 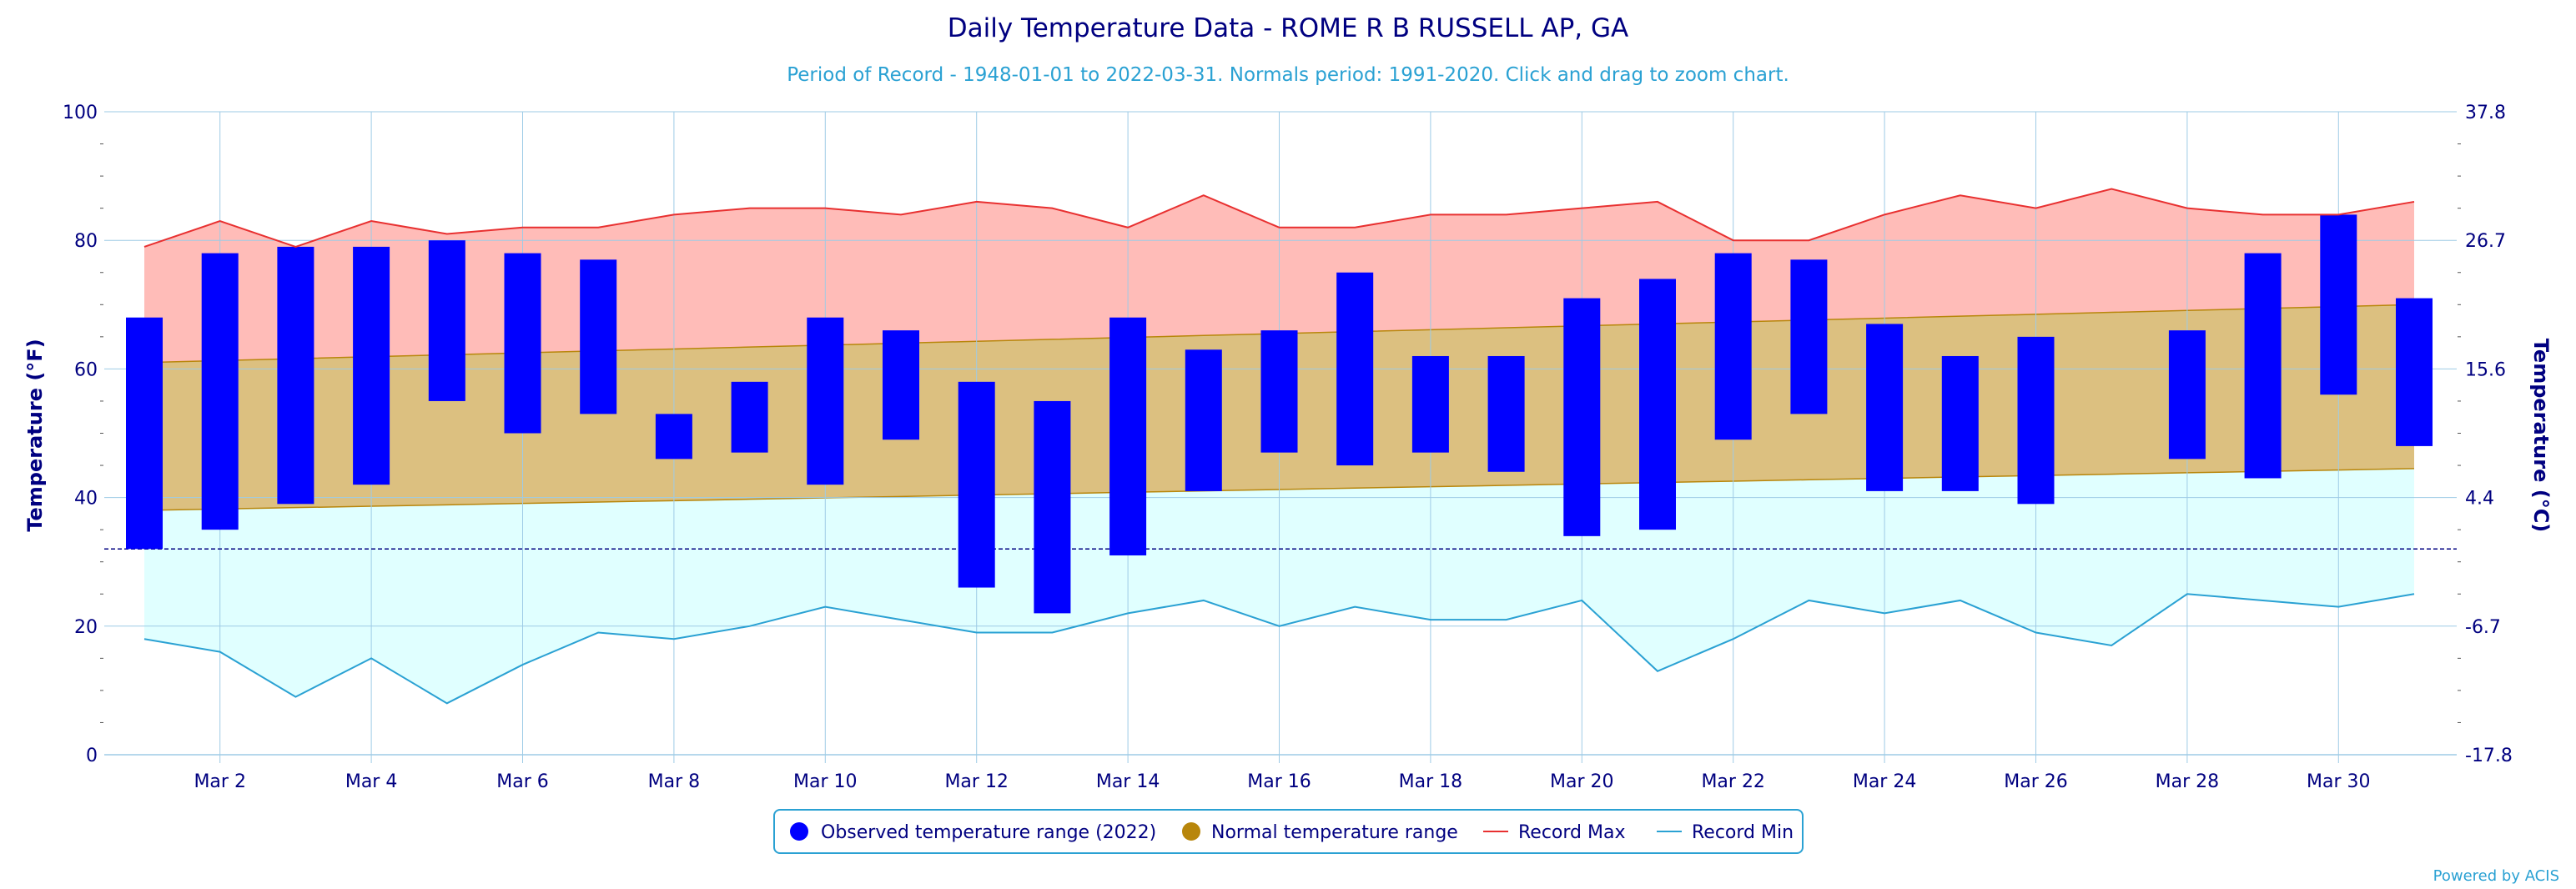 What do you see at coordinates (1191, 831) in the screenshot?
I see `legend-normal-marker` at bounding box center [1191, 831].